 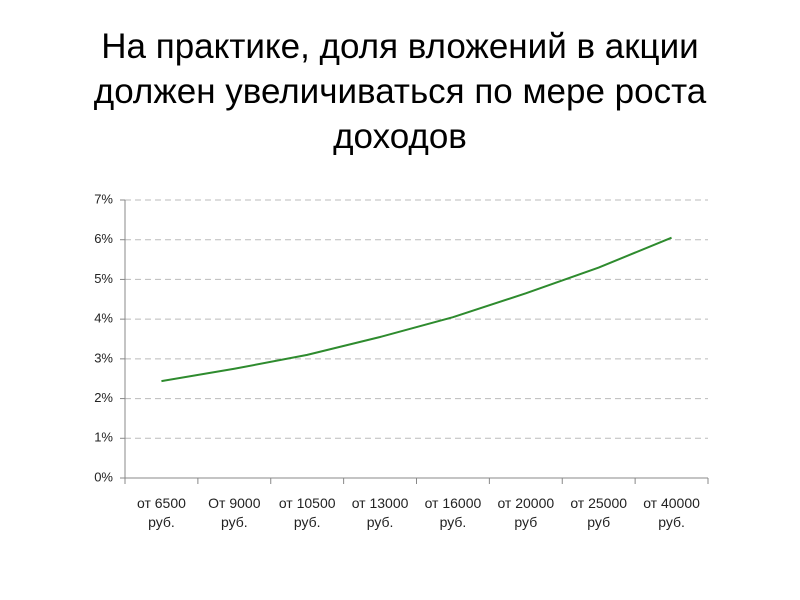 I want to click on x-tick-label: от 25000 руб, so click(x=599, y=512).